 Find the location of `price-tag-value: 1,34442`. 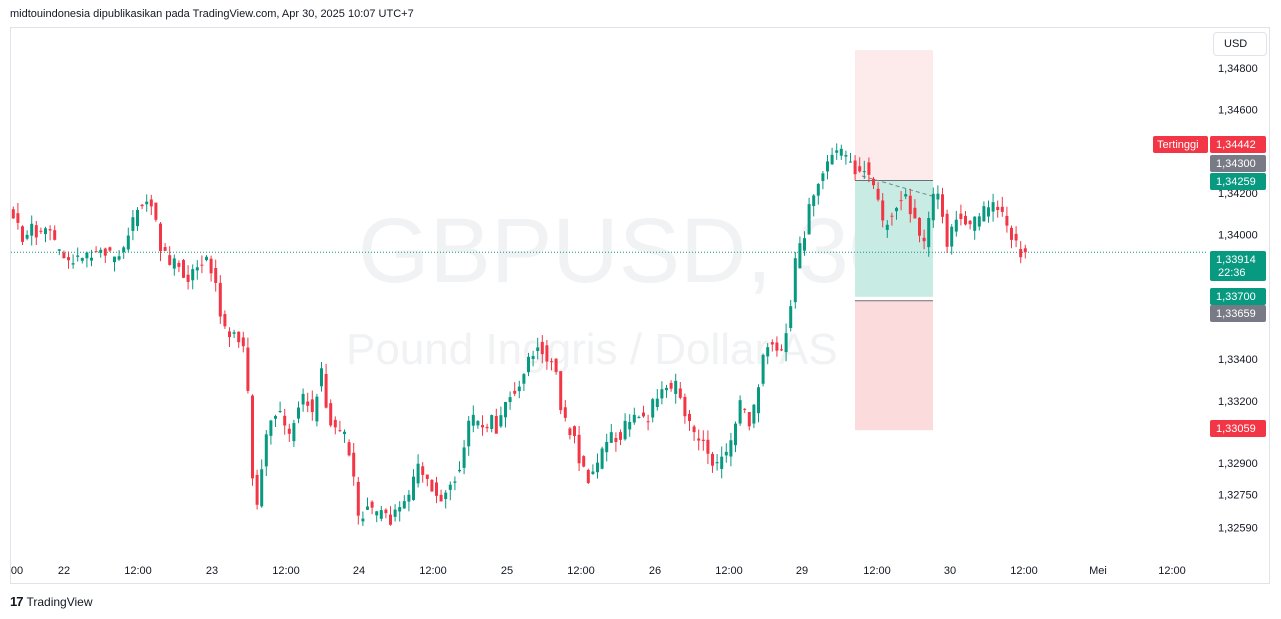

price-tag-value: 1,34442 is located at coordinates (1236, 145).